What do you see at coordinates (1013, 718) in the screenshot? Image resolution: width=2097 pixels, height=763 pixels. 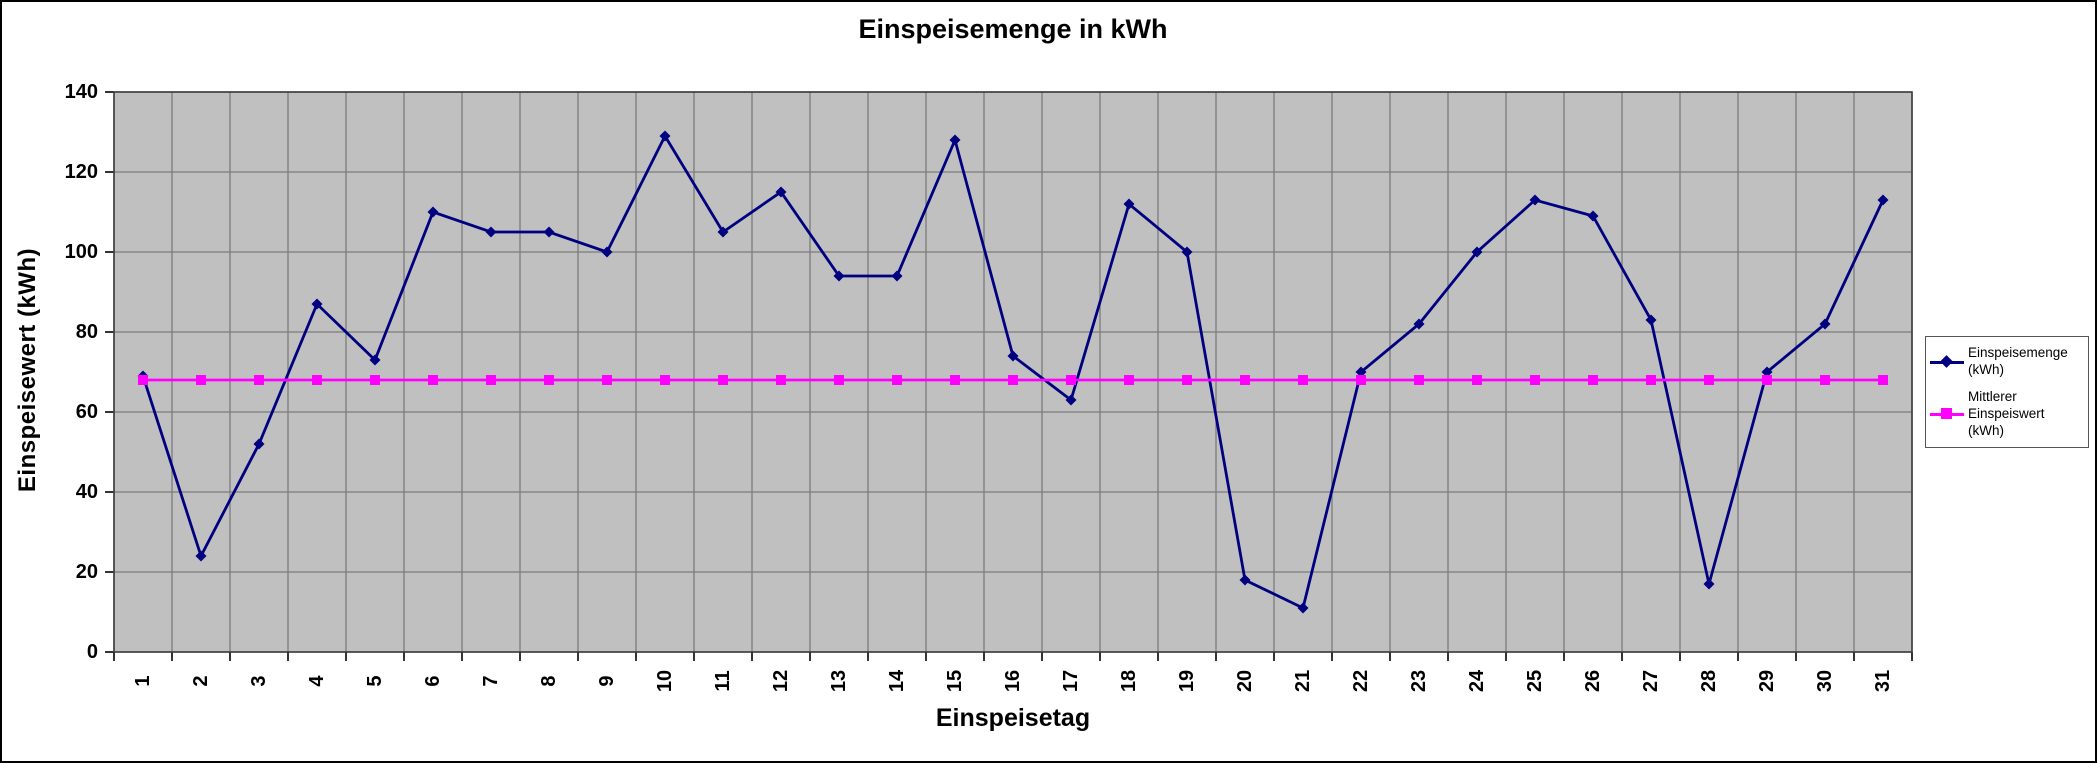 I see `x-axis-title: Einspeisetag` at bounding box center [1013, 718].